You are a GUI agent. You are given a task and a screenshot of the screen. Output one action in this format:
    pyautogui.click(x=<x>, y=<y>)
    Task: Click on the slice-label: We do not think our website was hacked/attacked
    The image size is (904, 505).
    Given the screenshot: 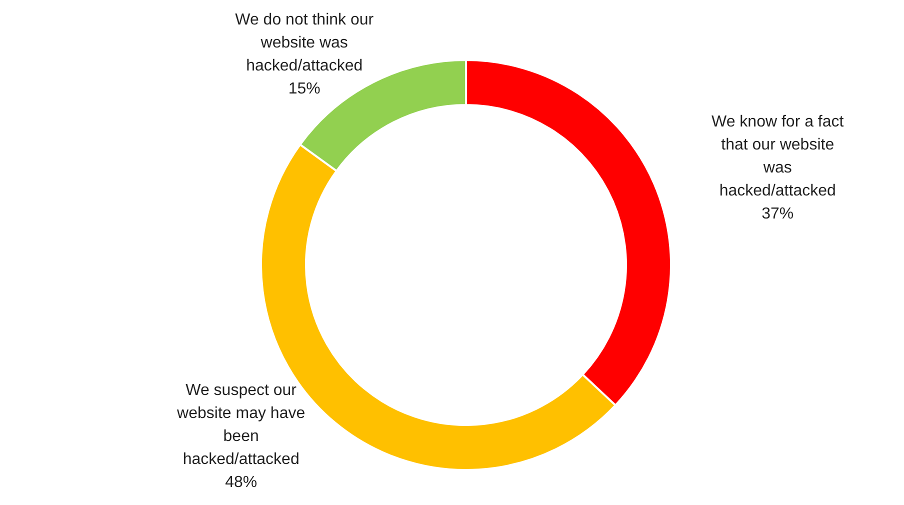 What is the action you would take?
    pyautogui.click(x=304, y=43)
    